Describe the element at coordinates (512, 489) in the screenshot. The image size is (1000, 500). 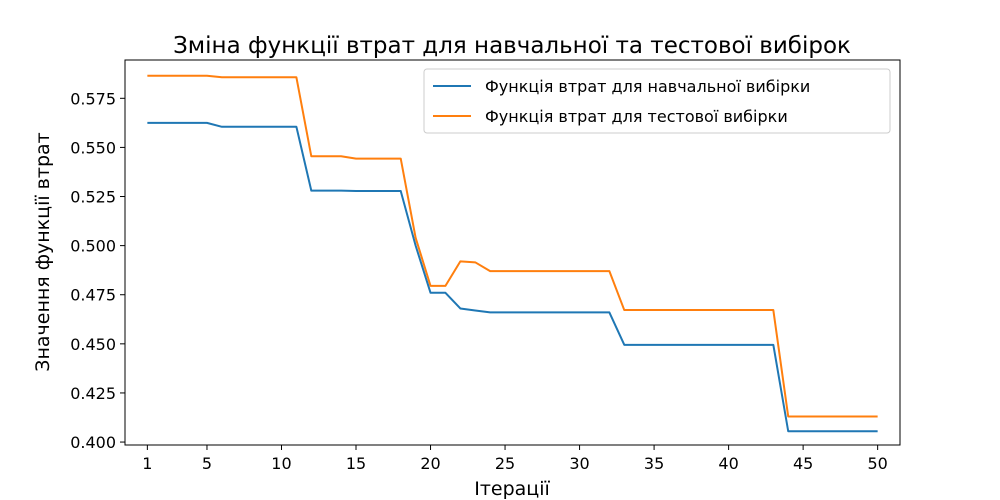
I see `x-axis-title: Ітерації` at that location.